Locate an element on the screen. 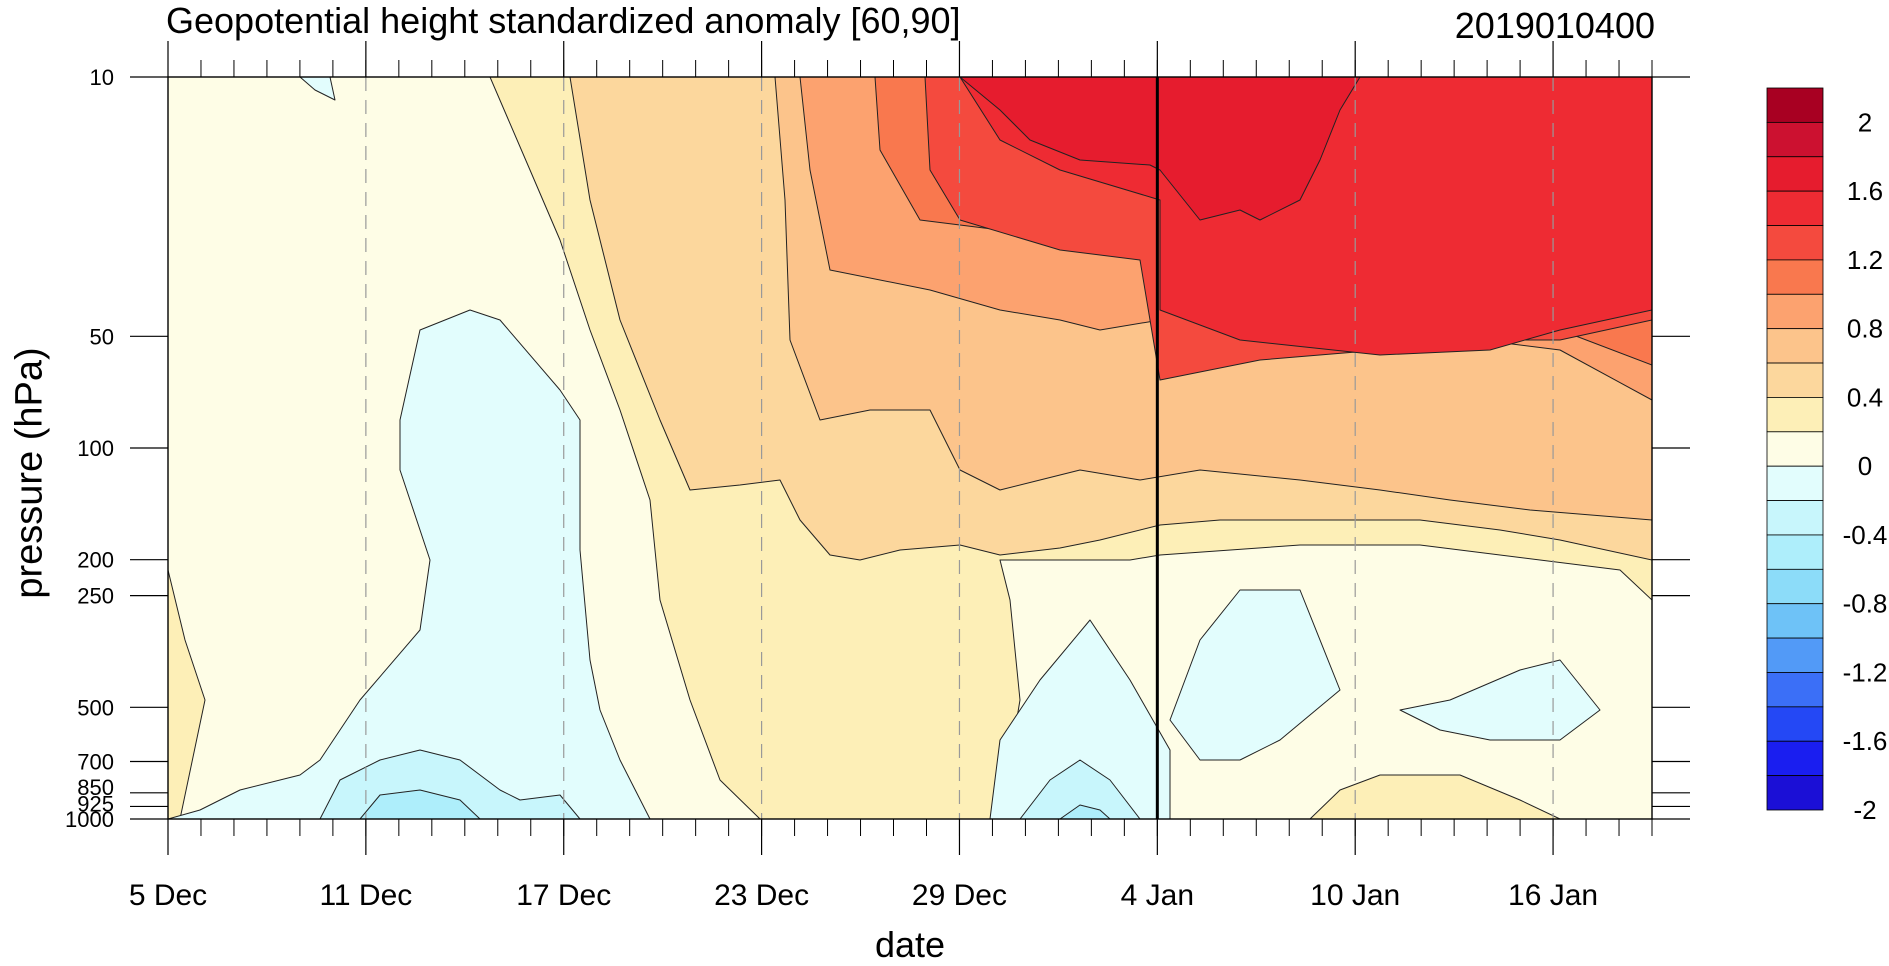  x-tick-label: 29 Dec is located at coordinates (959, 895).